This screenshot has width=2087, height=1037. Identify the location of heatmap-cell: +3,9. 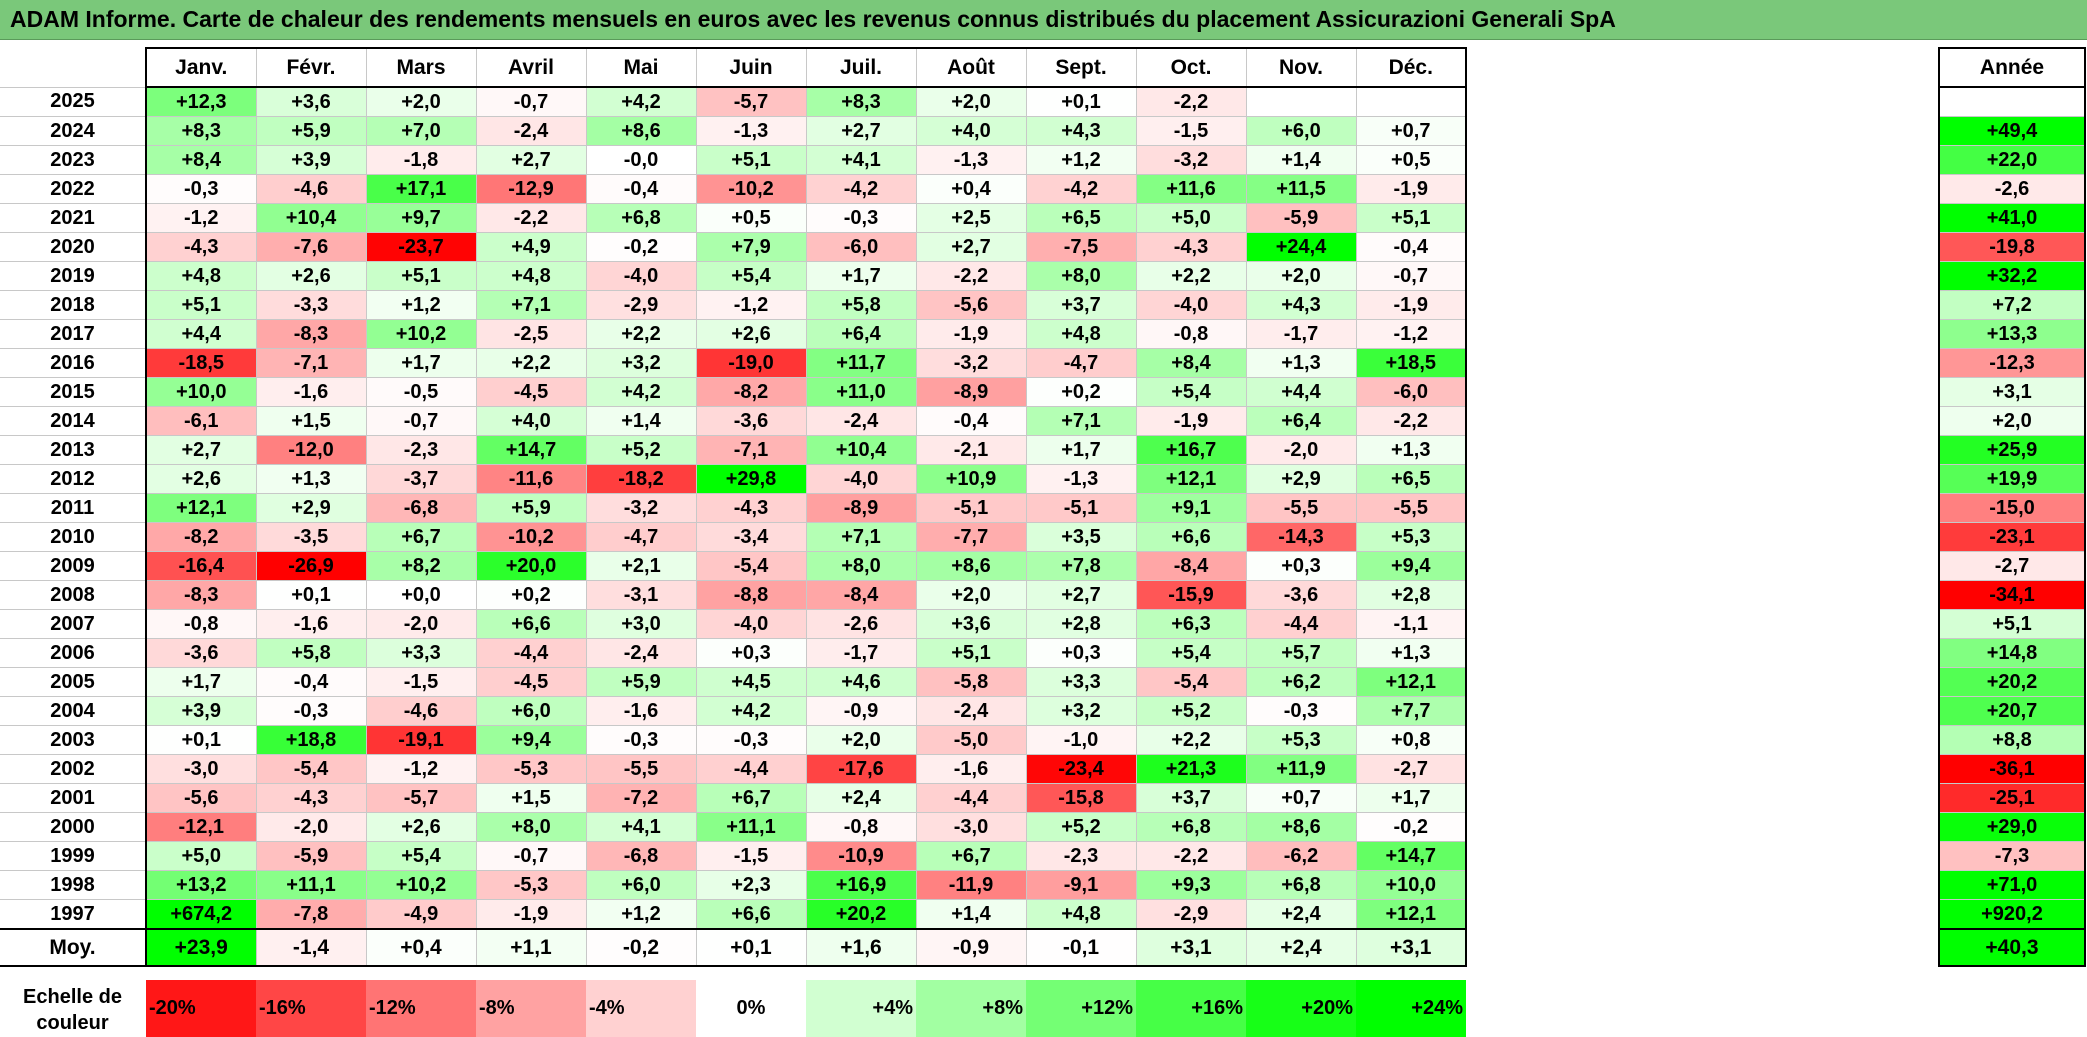
(201, 711).